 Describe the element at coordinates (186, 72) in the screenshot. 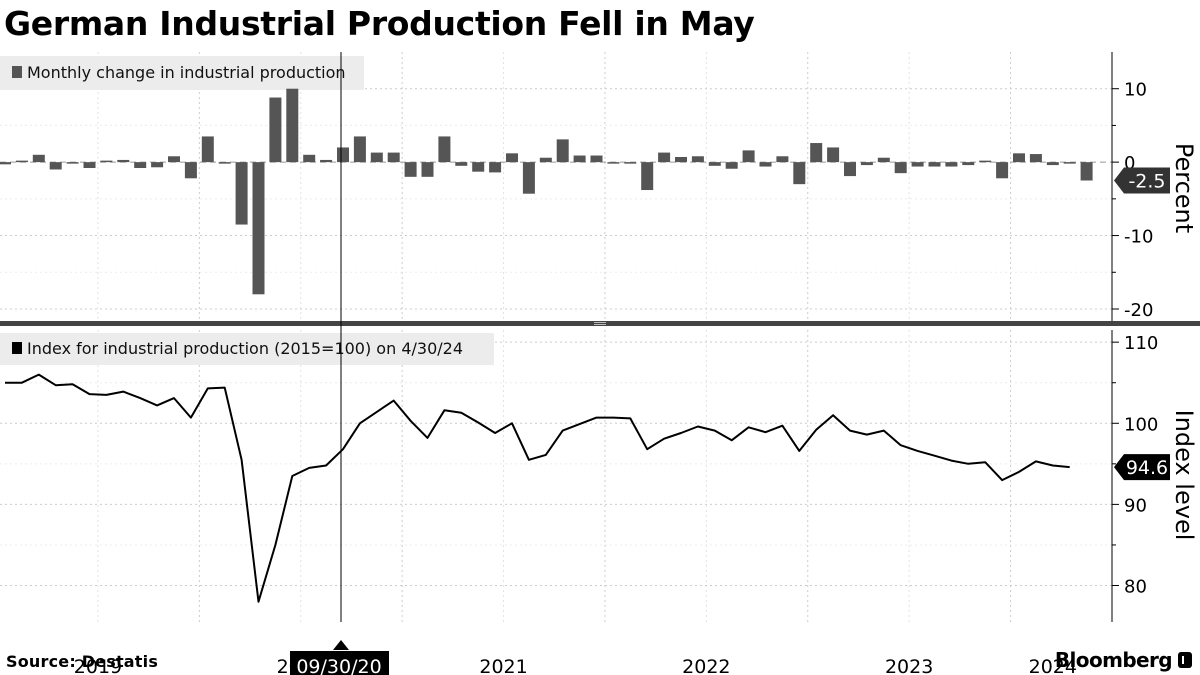

I see `bar-legend-text: Monthly change in industrial production` at that location.